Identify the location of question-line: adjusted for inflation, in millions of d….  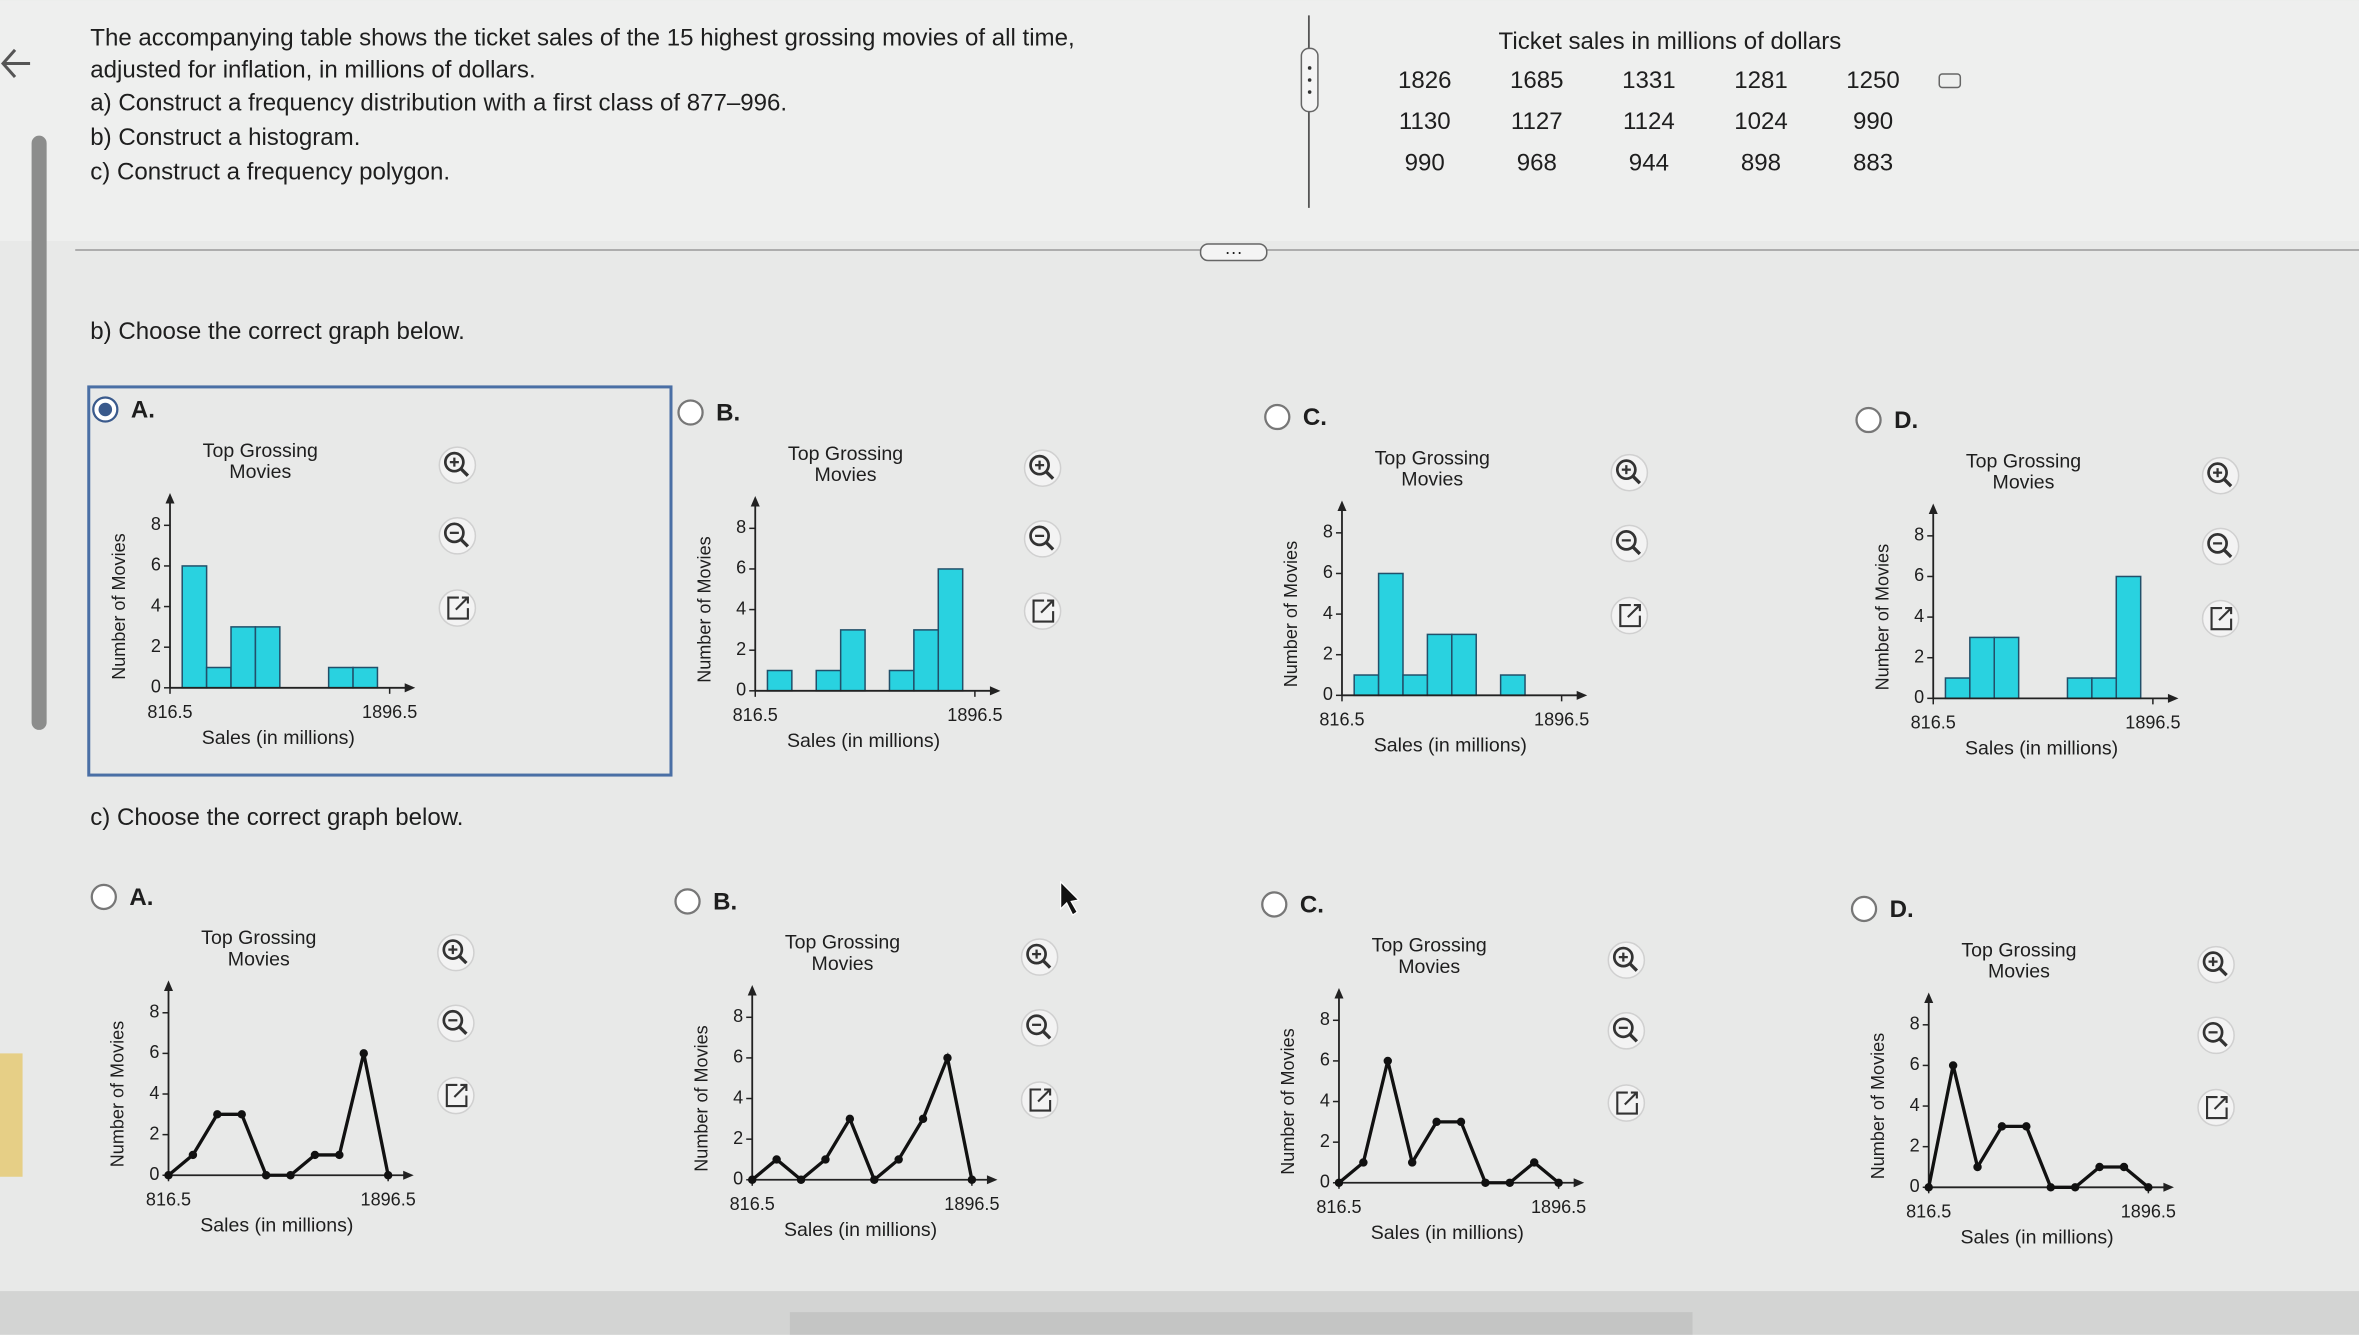
(312, 69).